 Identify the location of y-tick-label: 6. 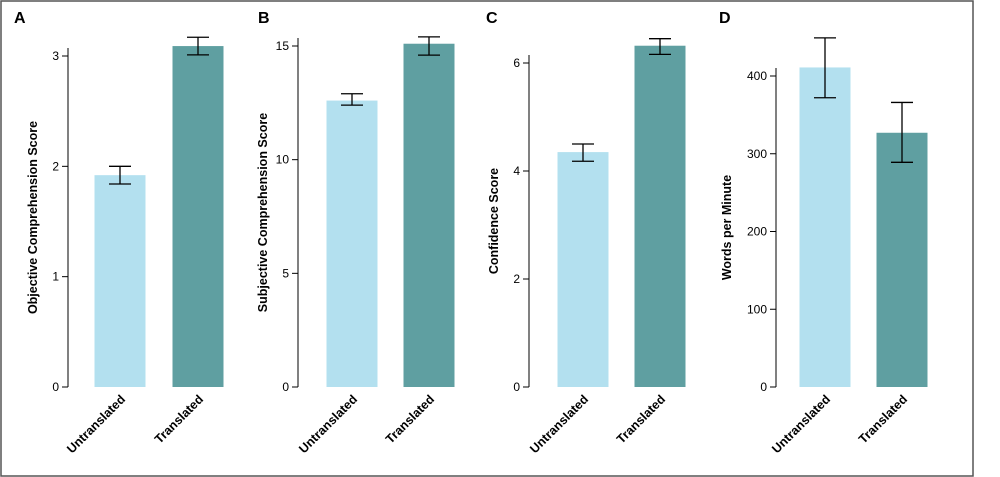
(516, 63).